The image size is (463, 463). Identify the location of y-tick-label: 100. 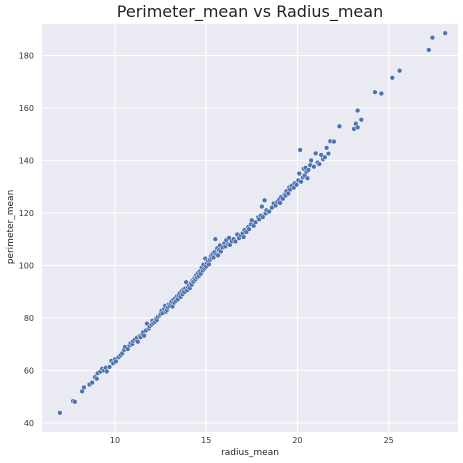
(26, 265).